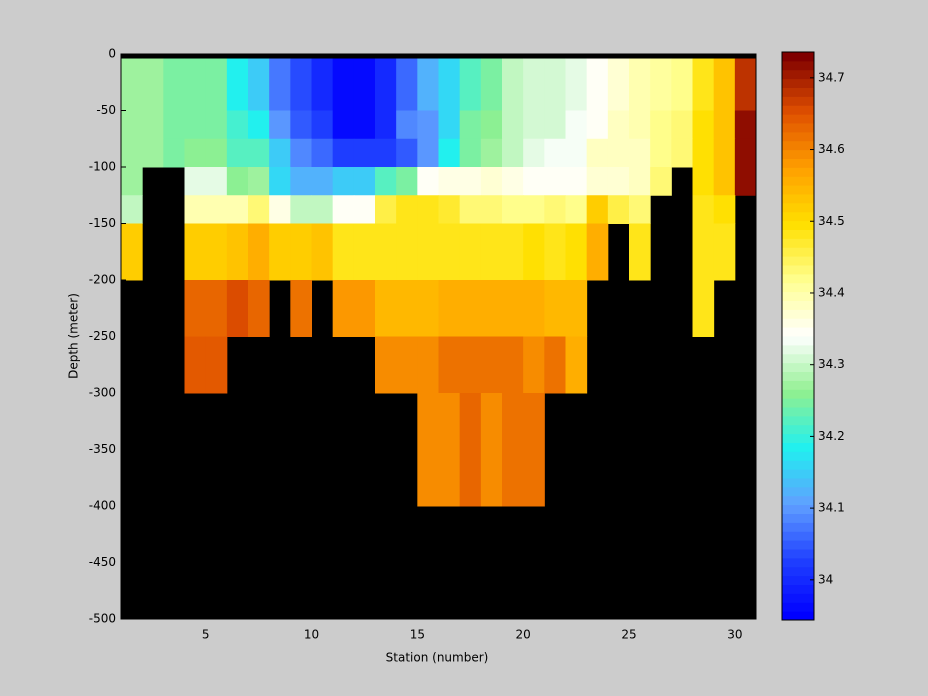  Describe the element at coordinates (102, 449) in the screenshot. I see `y-tick-label: -350` at that location.